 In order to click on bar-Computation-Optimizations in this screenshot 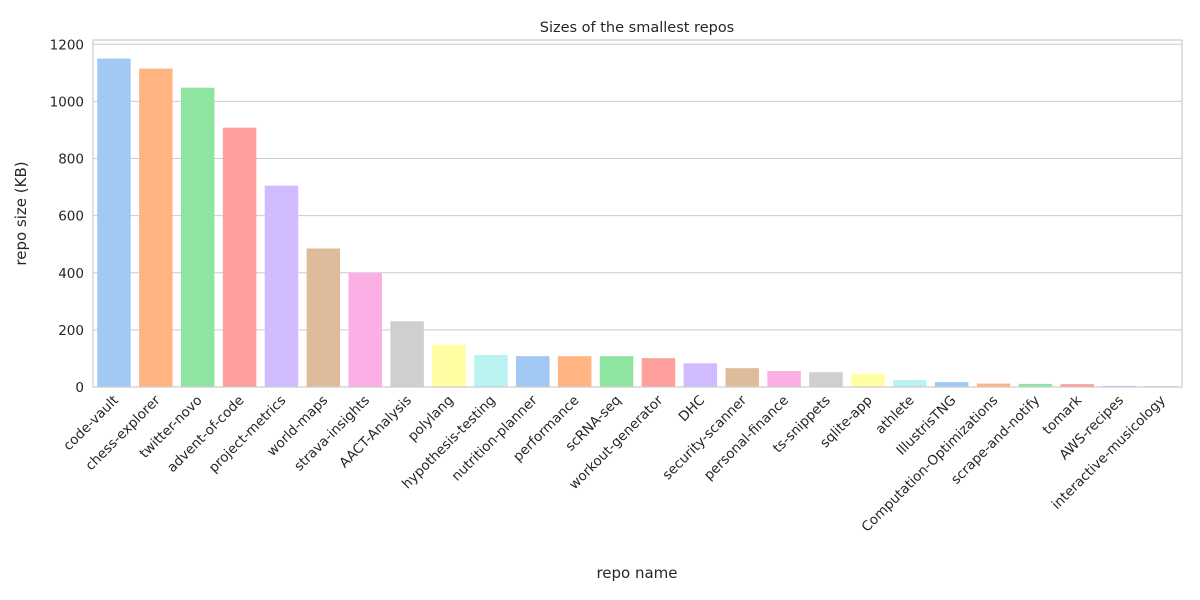, I will do `click(993, 385)`.